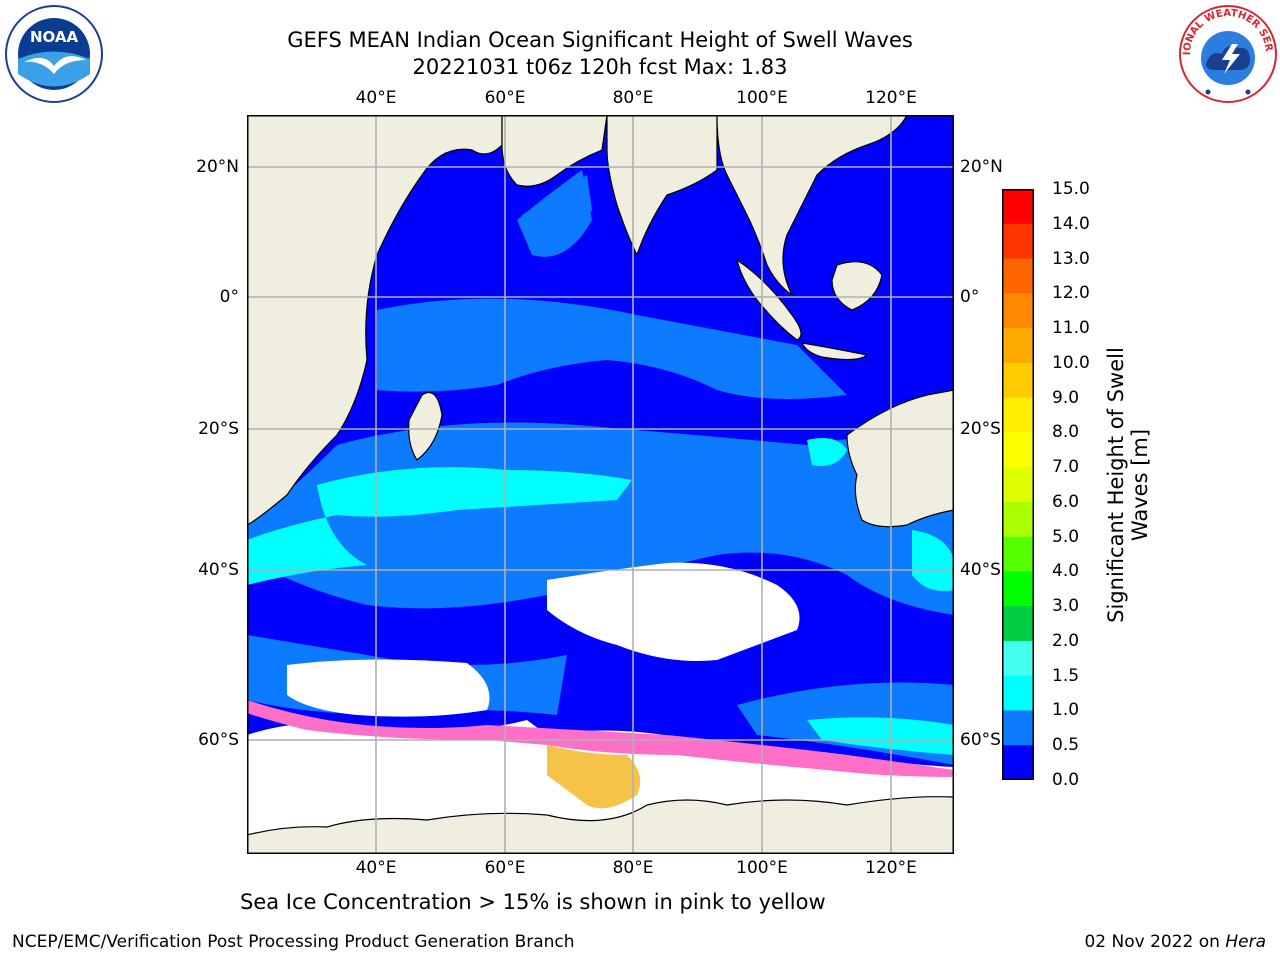 This screenshot has width=1280, height=960. I want to click on colorbar-border, so click(1018, 484).